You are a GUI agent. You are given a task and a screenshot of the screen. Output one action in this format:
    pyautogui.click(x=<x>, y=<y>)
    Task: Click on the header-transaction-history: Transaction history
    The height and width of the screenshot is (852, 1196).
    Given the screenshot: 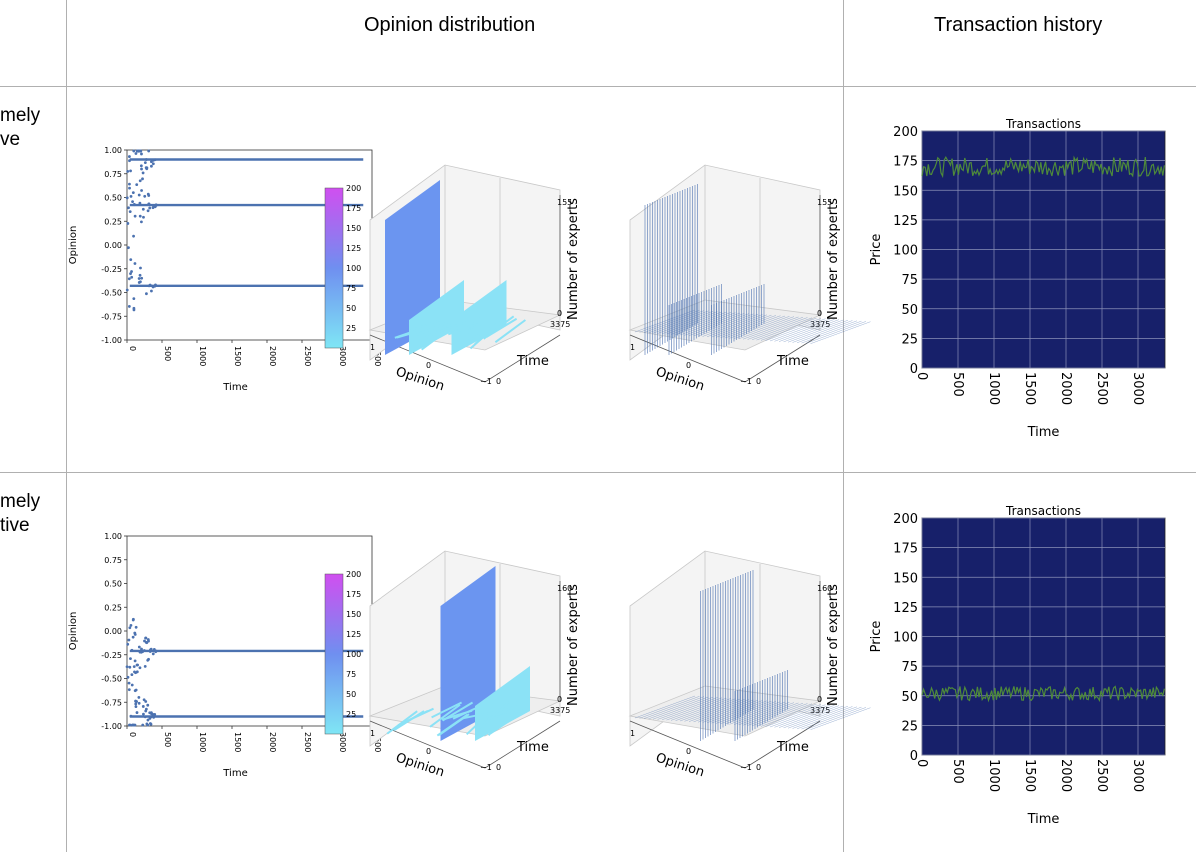 What is the action you would take?
    pyautogui.click(x=1018, y=25)
    